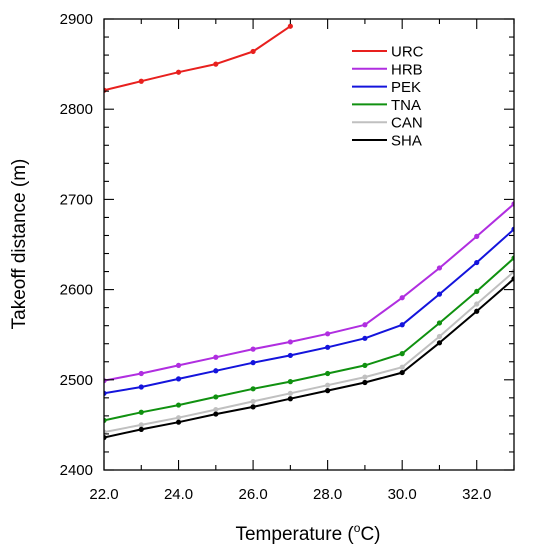 The height and width of the screenshot is (550, 534). What do you see at coordinates (327, 494) in the screenshot?
I see `x-tick-label: 28.0` at bounding box center [327, 494].